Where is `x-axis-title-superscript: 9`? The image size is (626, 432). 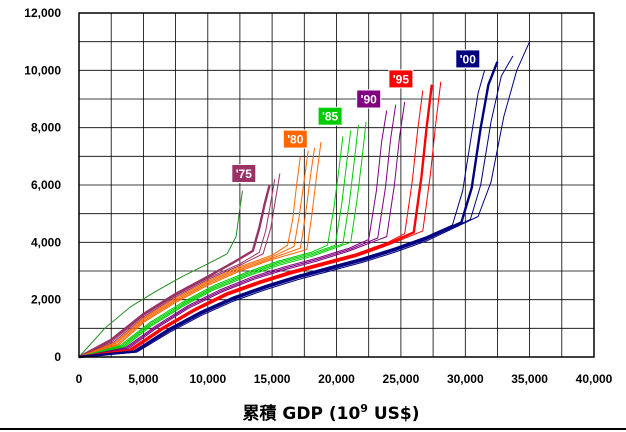 x-axis-title-superscript: 9 is located at coordinates (364, 408).